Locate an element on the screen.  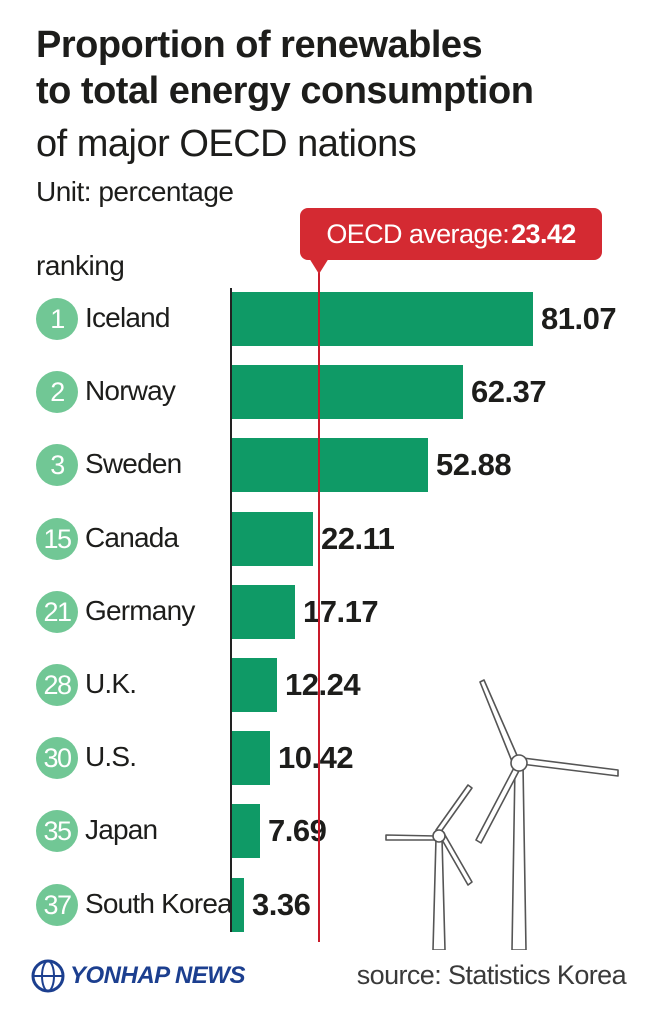
value-label: 62.37 is located at coordinates (509, 391).